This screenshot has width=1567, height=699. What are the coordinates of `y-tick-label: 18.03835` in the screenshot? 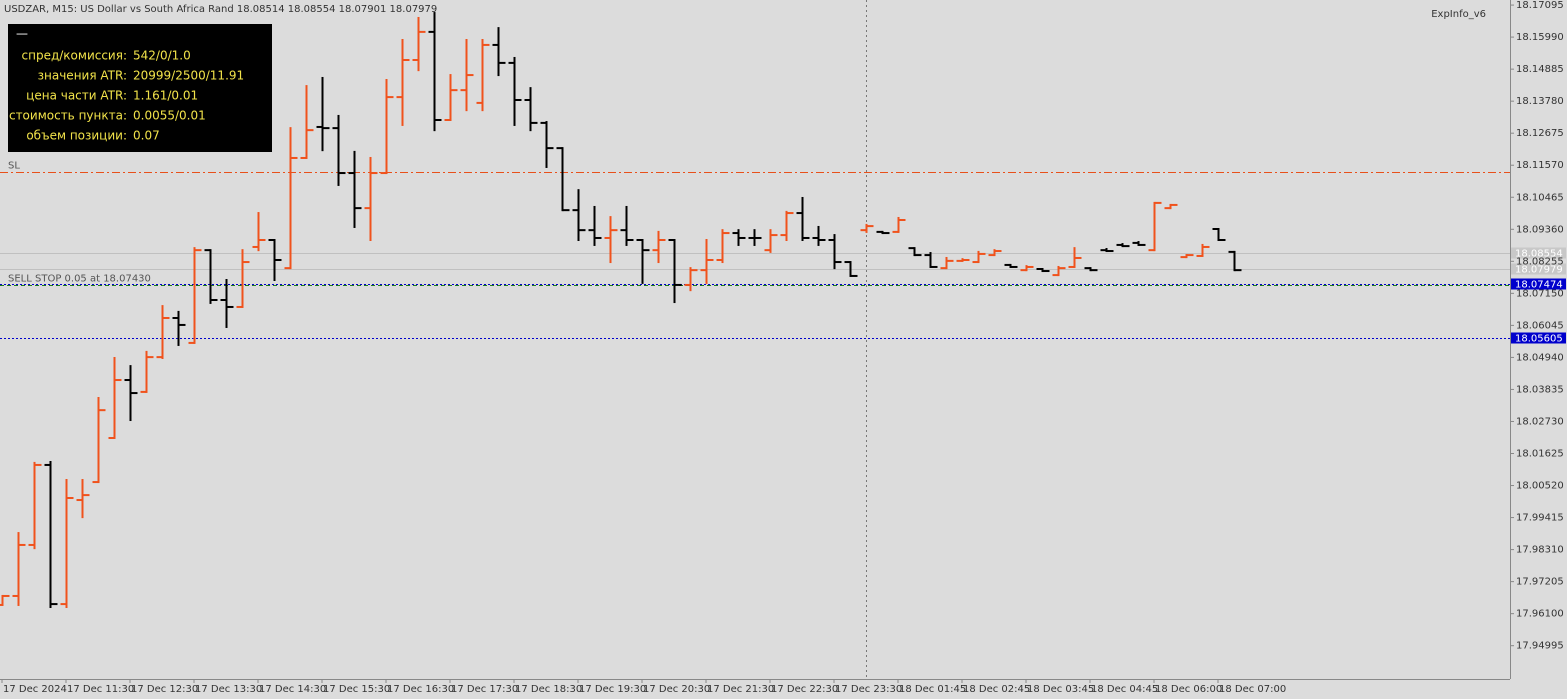 It's located at (1540, 389).